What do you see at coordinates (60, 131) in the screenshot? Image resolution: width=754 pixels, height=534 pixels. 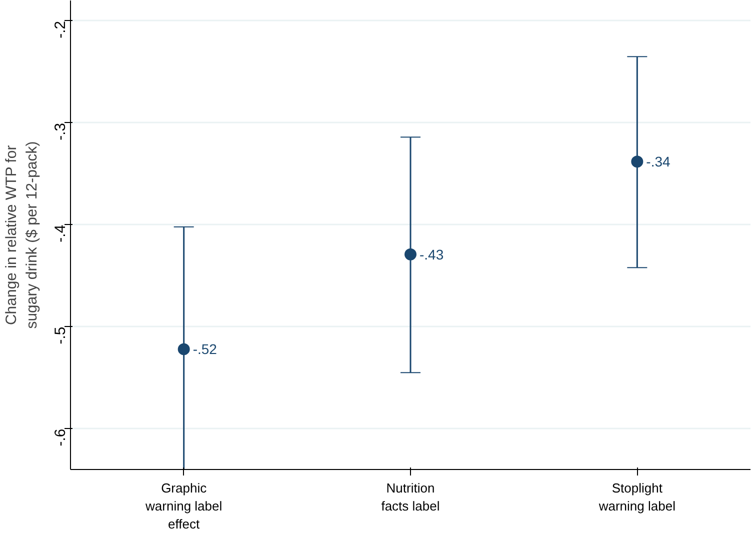 I see `y-tick-label: -.3` at bounding box center [60, 131].